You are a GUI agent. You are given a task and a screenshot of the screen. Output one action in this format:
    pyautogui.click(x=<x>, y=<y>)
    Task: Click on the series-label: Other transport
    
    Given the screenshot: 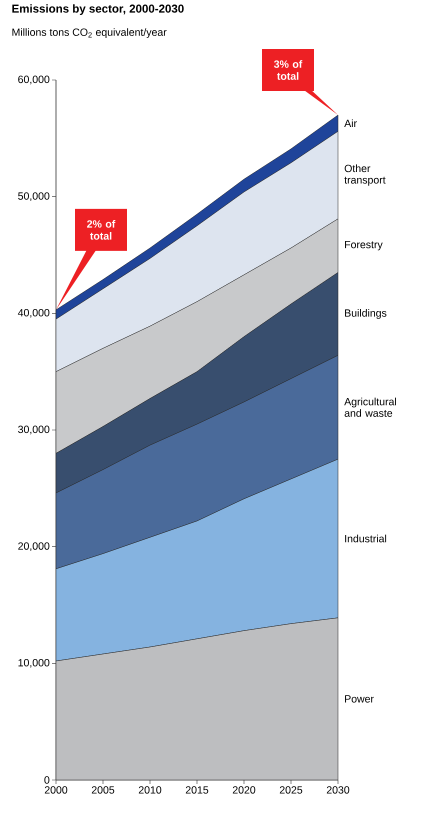 What is the action you would take?
    pyautogui.click(x=365, y=175)
    